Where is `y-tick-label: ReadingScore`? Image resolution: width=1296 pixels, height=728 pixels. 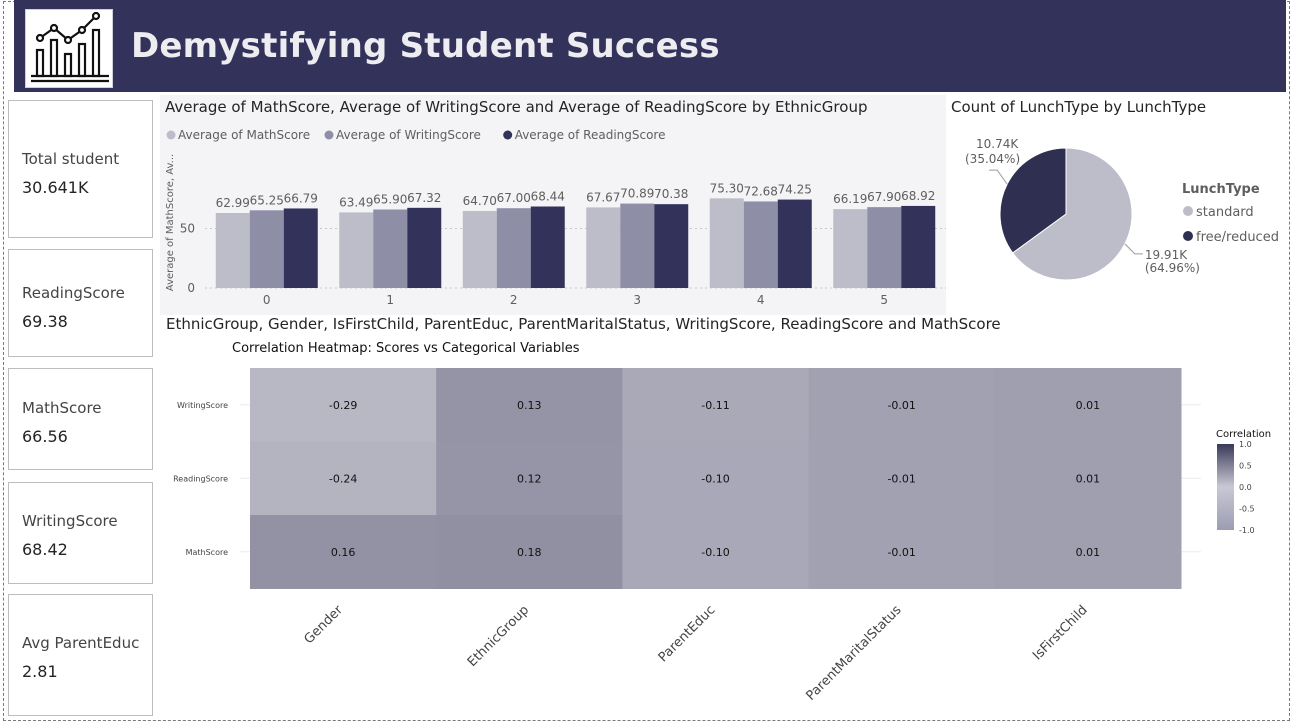 y-tick-label: ReadingScore is located at coordinates (200, 478).